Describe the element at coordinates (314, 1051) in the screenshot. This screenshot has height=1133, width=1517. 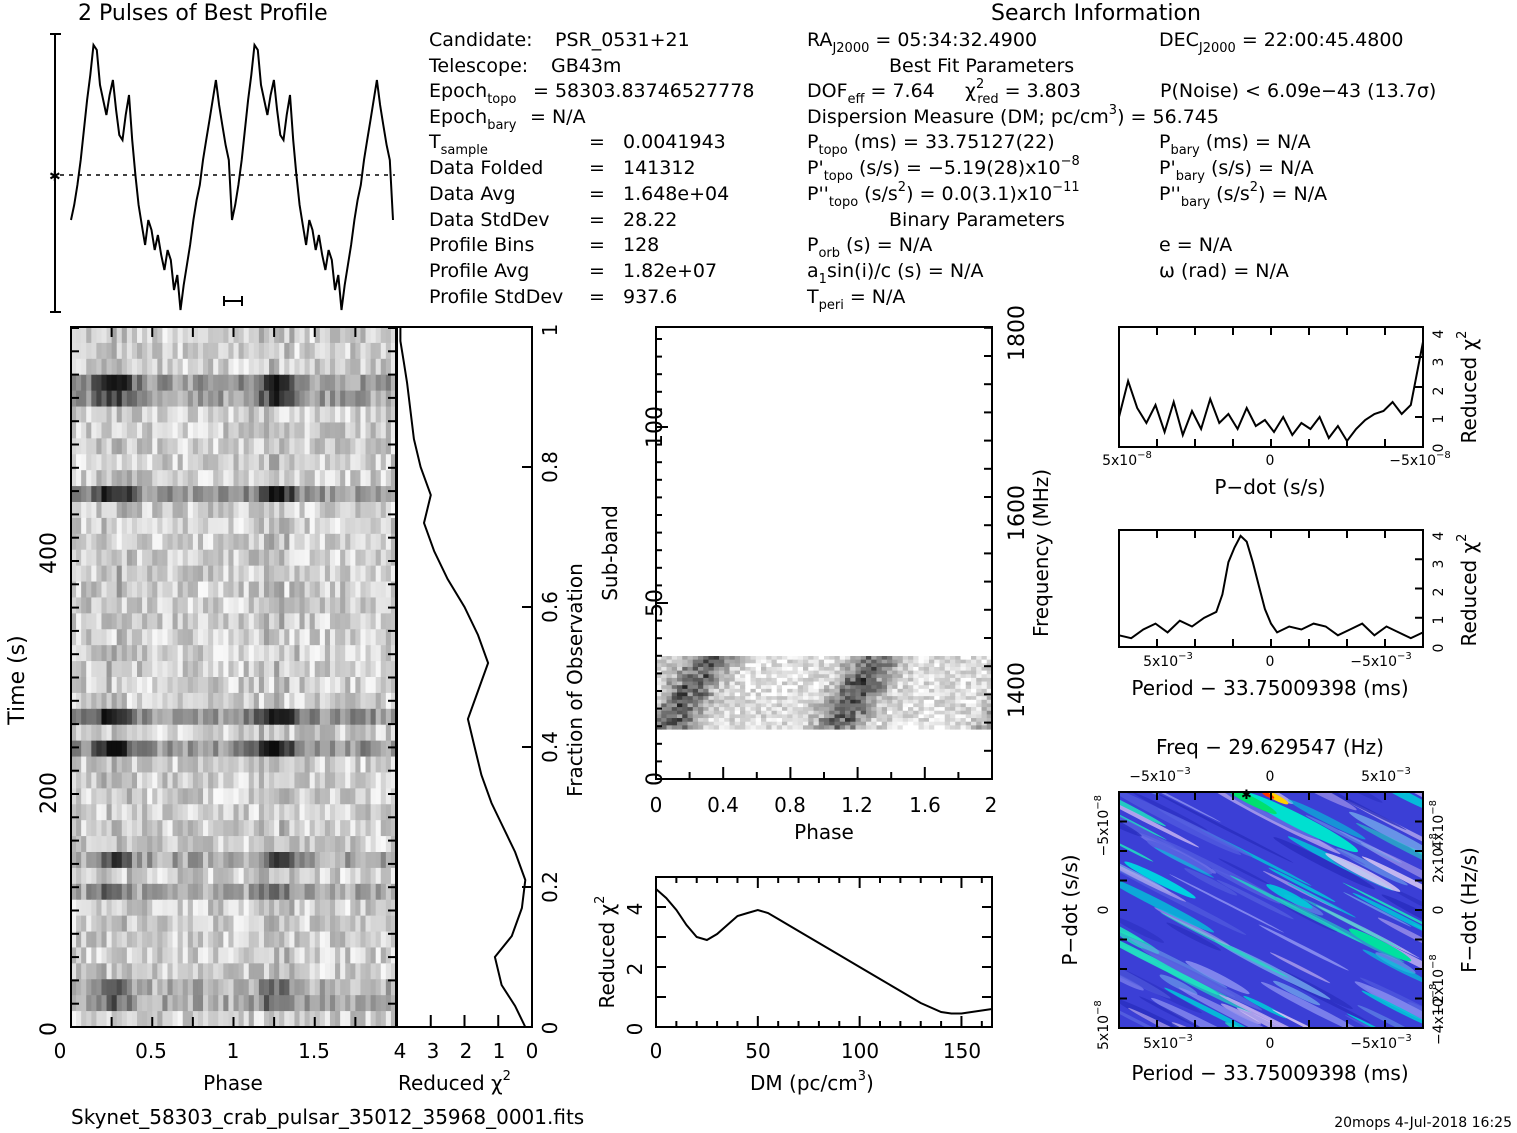
I see `x-tick-1-5: 1.5` at that location.